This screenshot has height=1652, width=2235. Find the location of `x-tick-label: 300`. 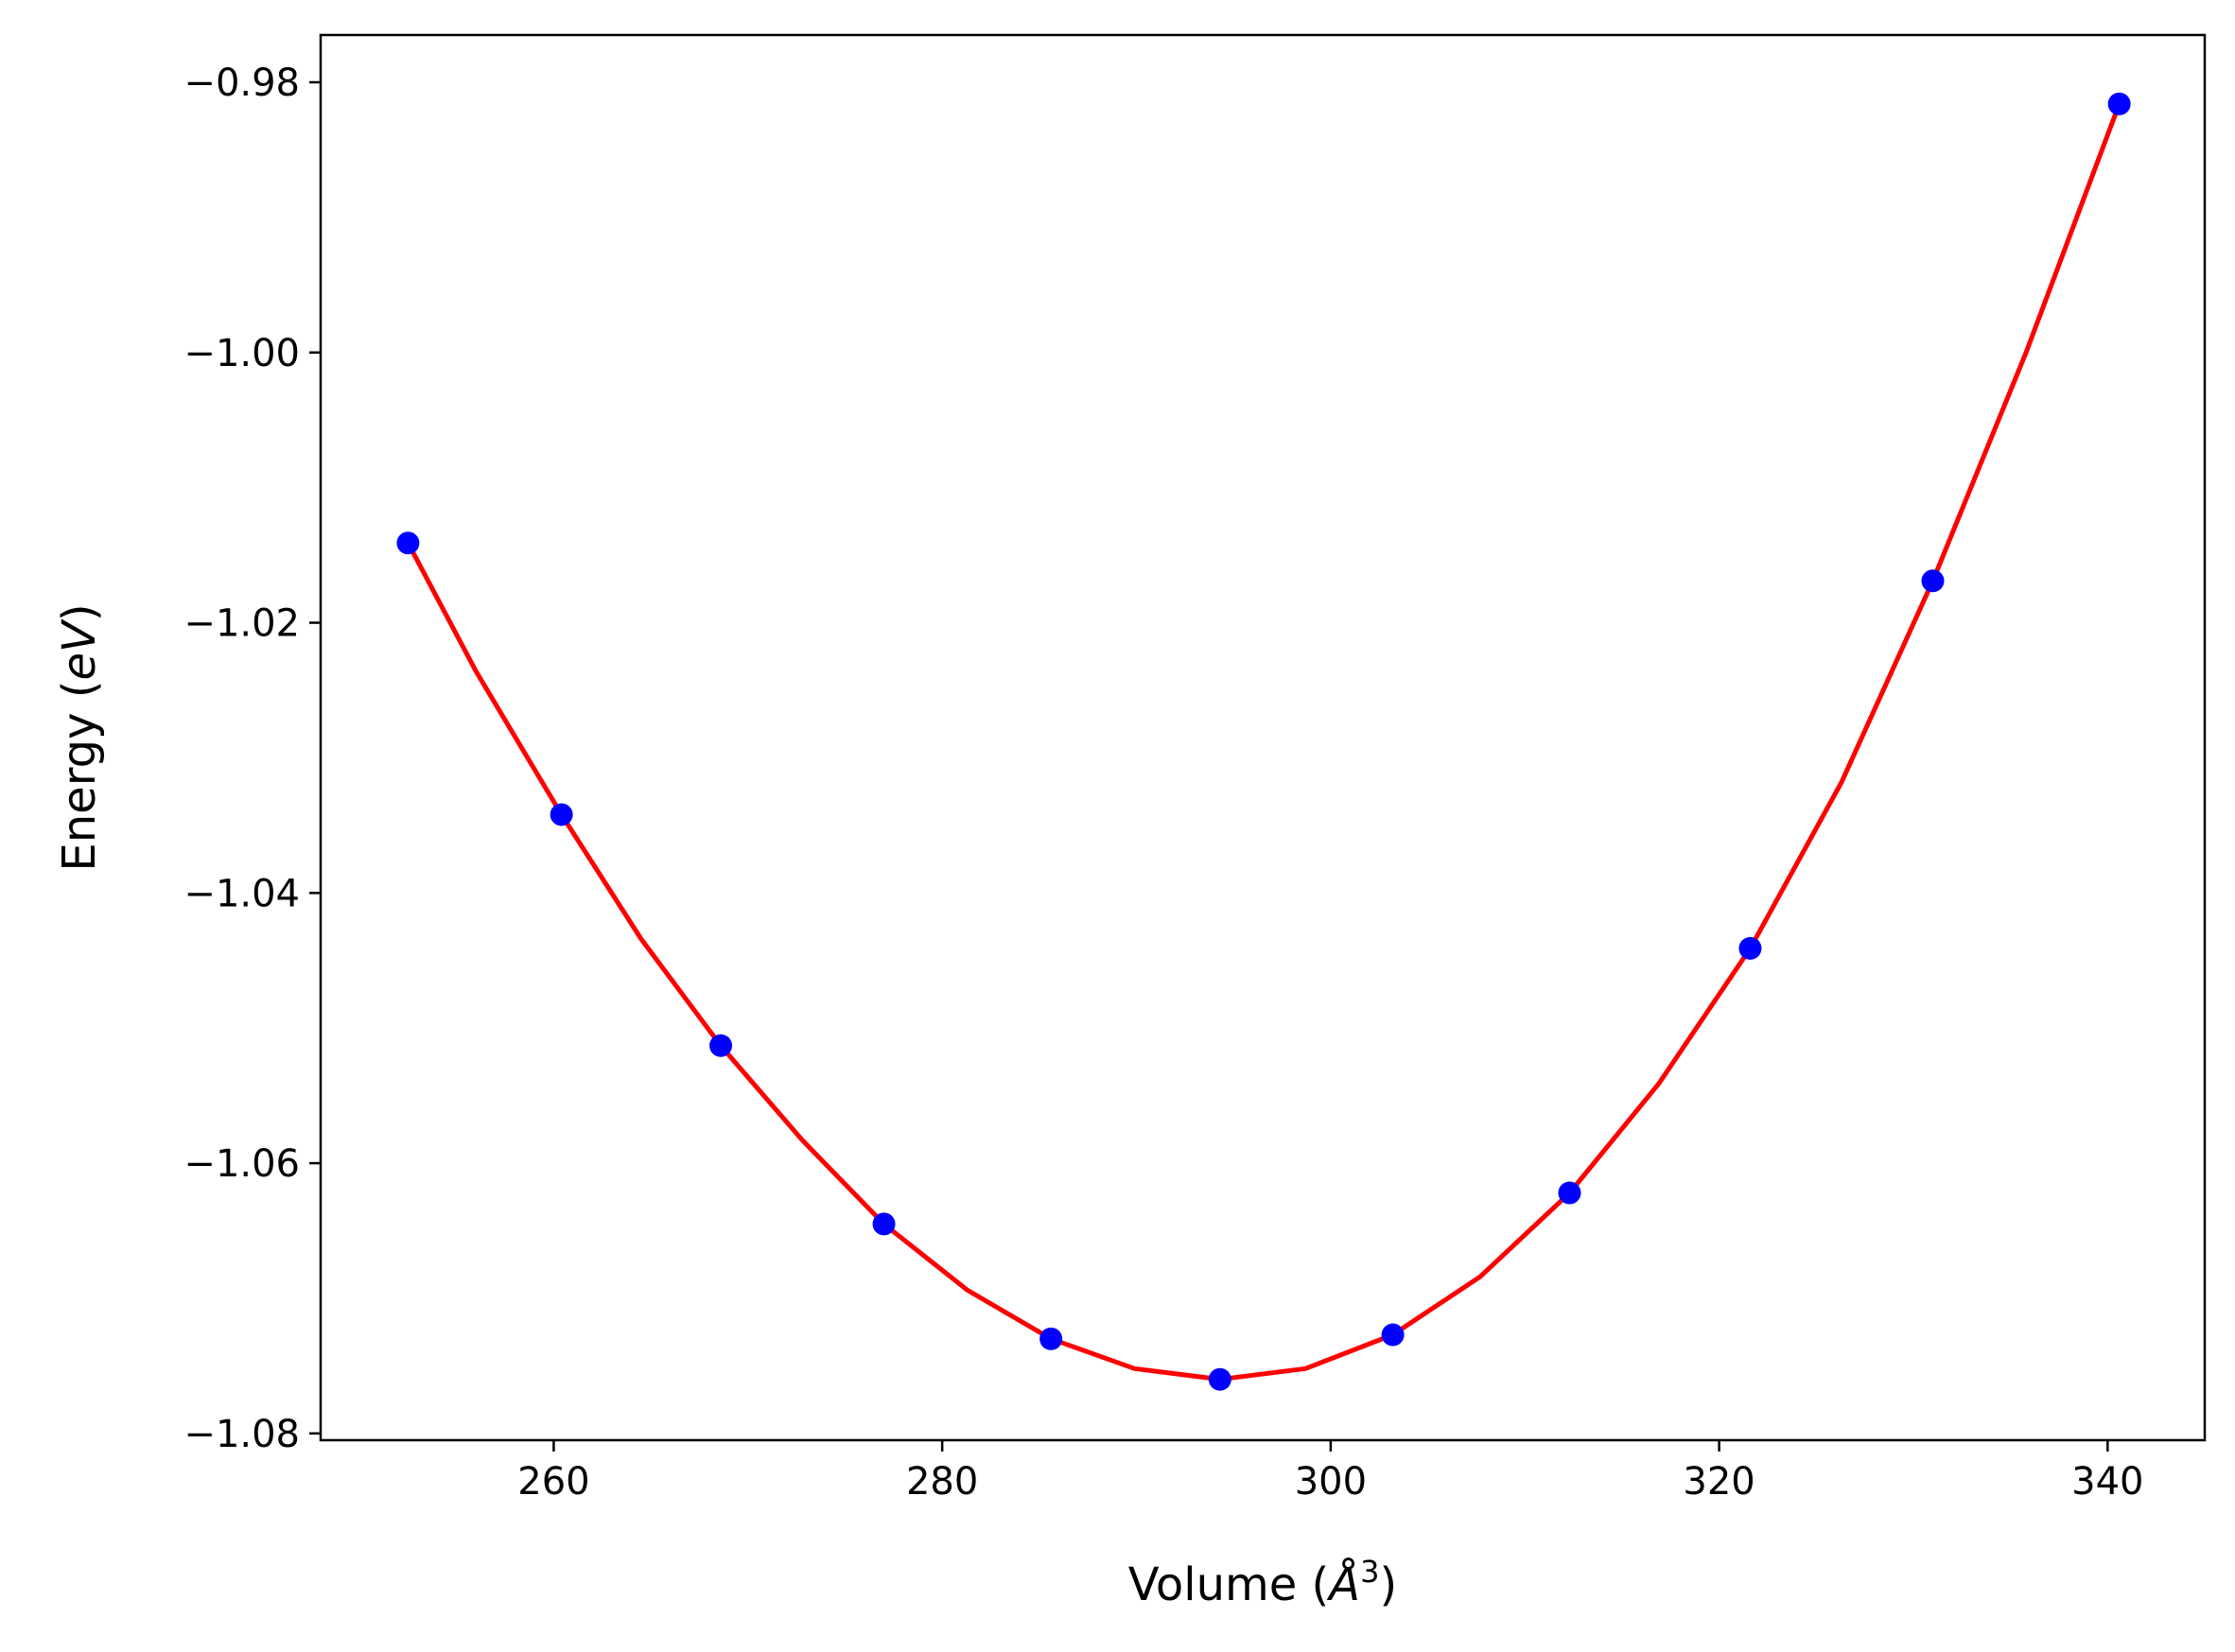

x-tick-label: 300 is located at coordinates (1331, 1482).